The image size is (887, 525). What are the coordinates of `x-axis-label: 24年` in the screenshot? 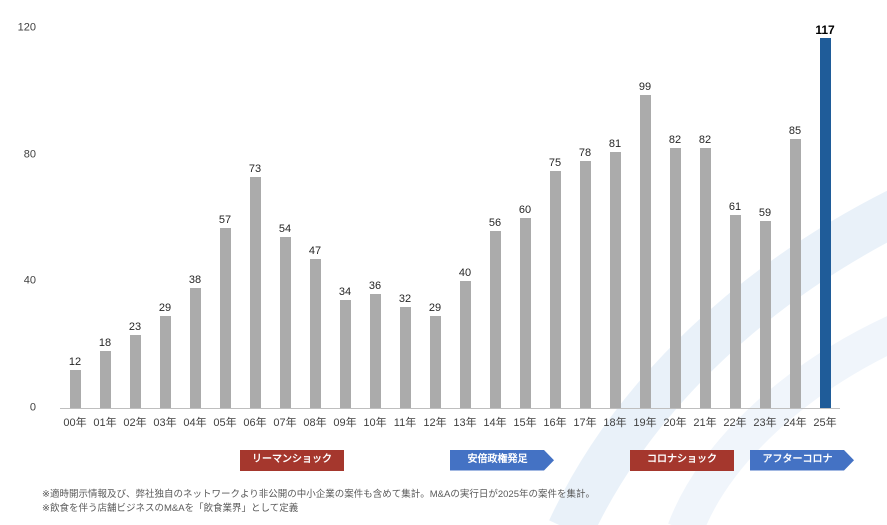 It's located at (795, 423).